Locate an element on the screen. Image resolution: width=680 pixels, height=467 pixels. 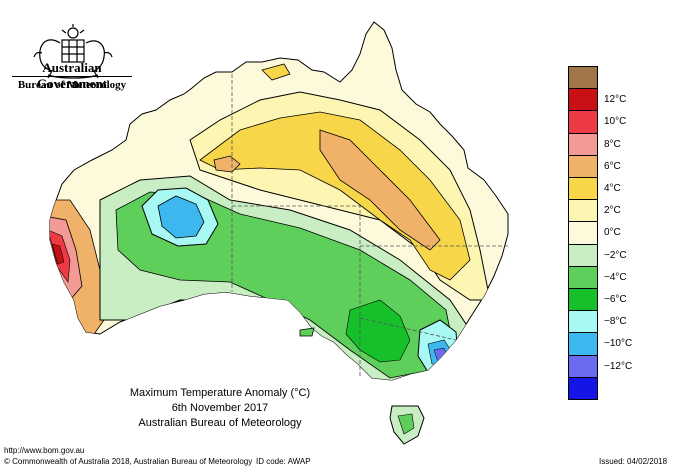
legend-label: 10°C is located at coordinates (615, 122).